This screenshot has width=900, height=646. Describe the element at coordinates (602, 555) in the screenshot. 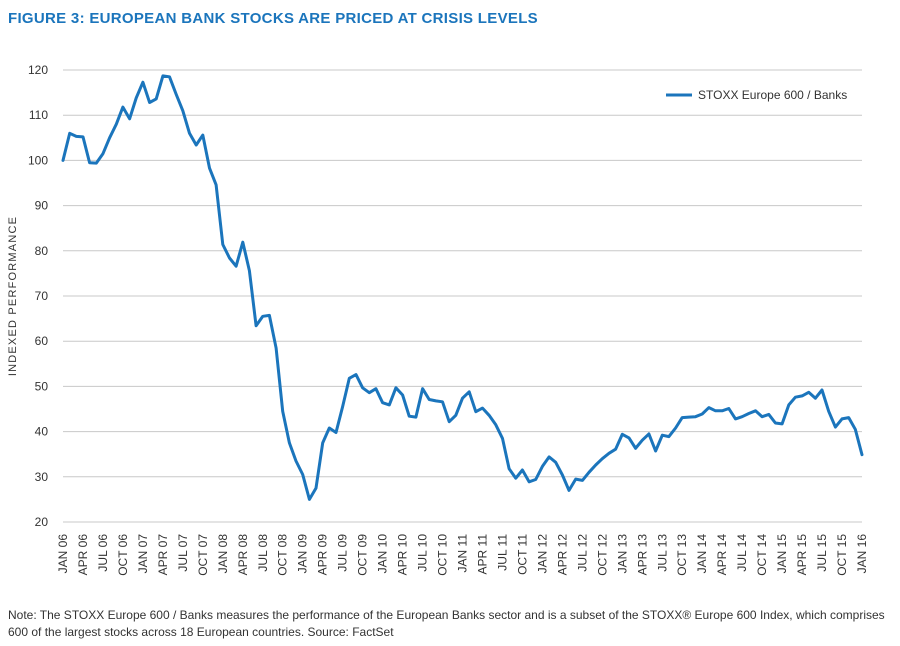

I see `x-tick-label: OCT 12` at that location.